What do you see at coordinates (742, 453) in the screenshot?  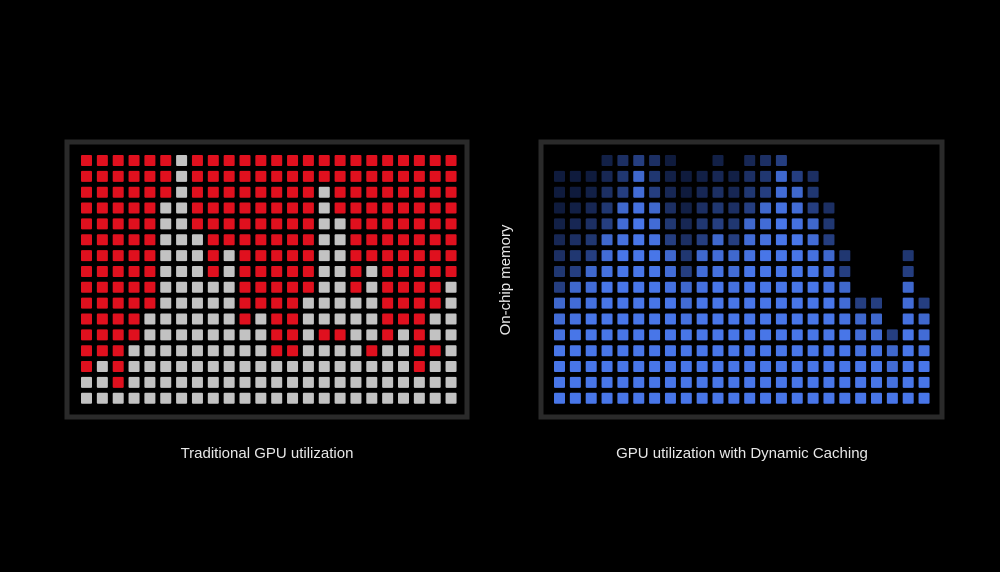 I see `right-caption: GPU utilization with Dynamic Caching` at bounding box center [742, 453].